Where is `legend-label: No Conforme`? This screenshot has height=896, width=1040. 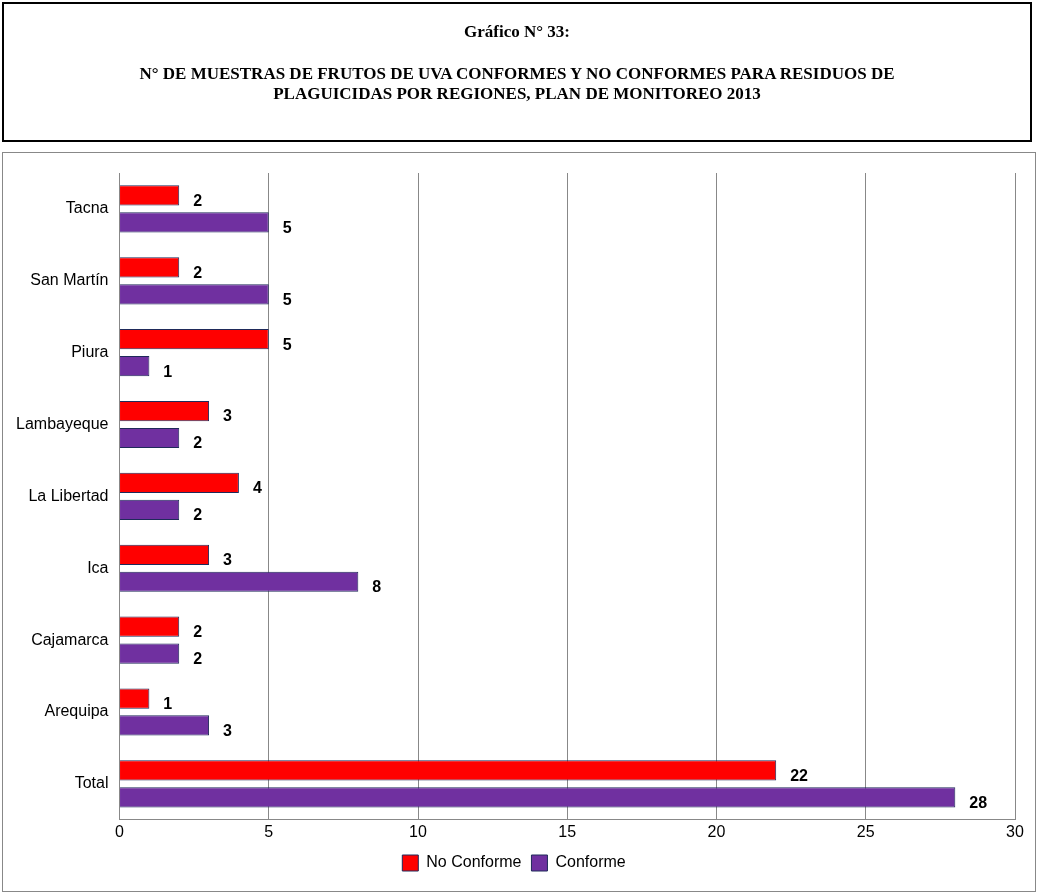 legend-label: No Conforme is located at coordinates (474, 862).